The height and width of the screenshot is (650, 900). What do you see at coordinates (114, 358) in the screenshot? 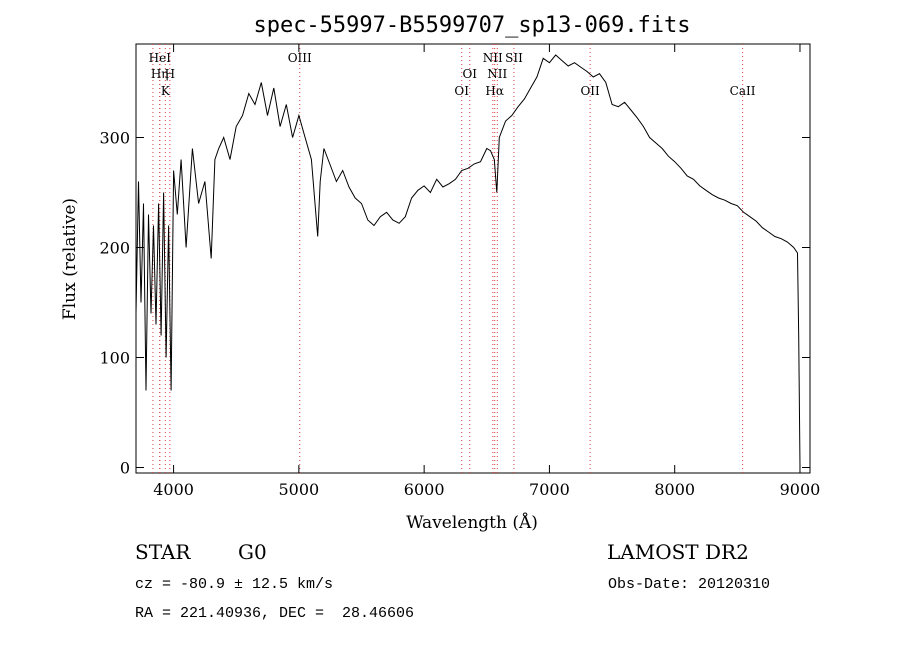
I see `y-tick-label: 100` at bounding box center [114, 358].